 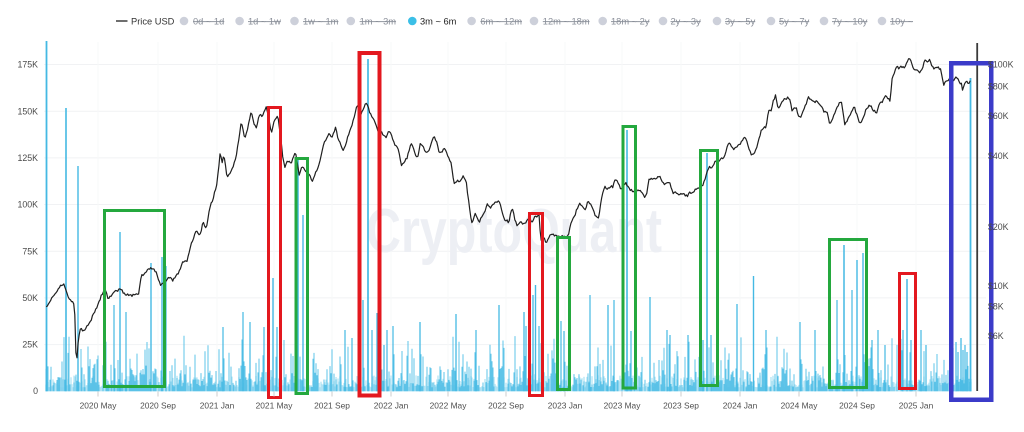 I want to click on svg-text: 2021 Sep, so click(x=332, y=405).